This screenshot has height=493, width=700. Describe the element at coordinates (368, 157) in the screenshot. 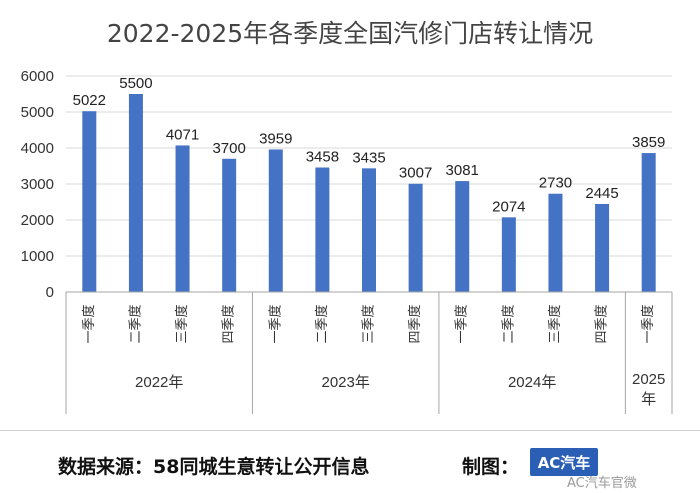

I see `data-label: 3435` at that location.